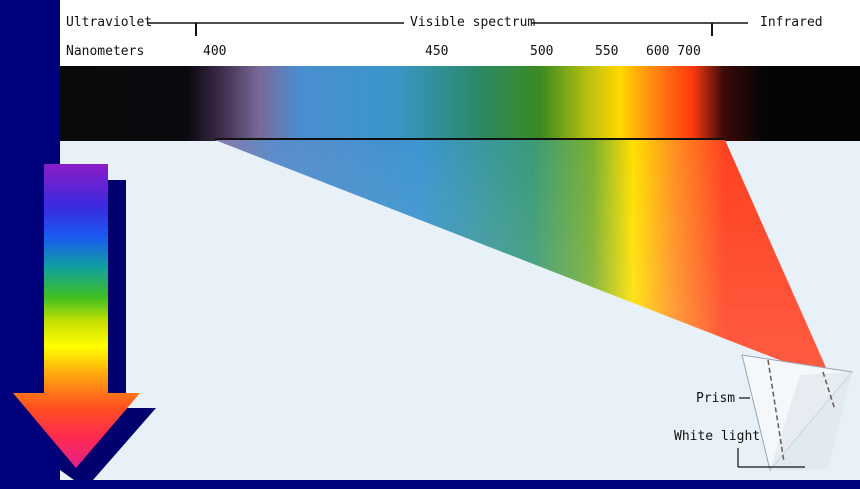  I want to click on wavelength-arrow, so click(84, 322).